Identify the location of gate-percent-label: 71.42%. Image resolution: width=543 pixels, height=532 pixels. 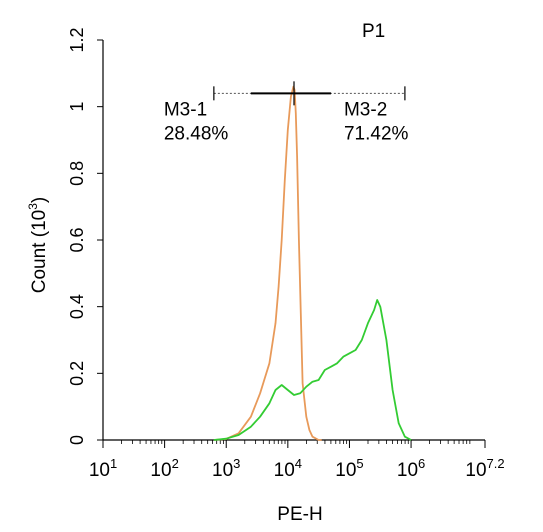
(376, 133).